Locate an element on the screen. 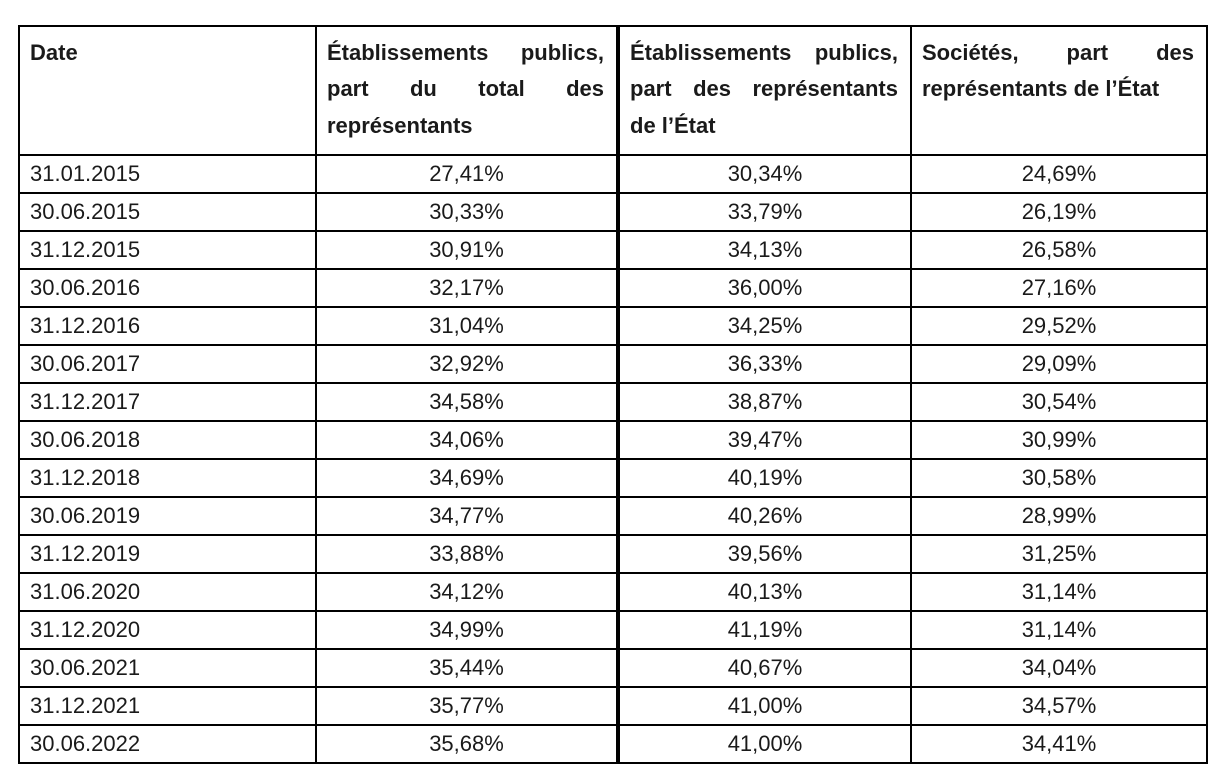  value-cell: 30,58% is located at coordinates (1059, 477).